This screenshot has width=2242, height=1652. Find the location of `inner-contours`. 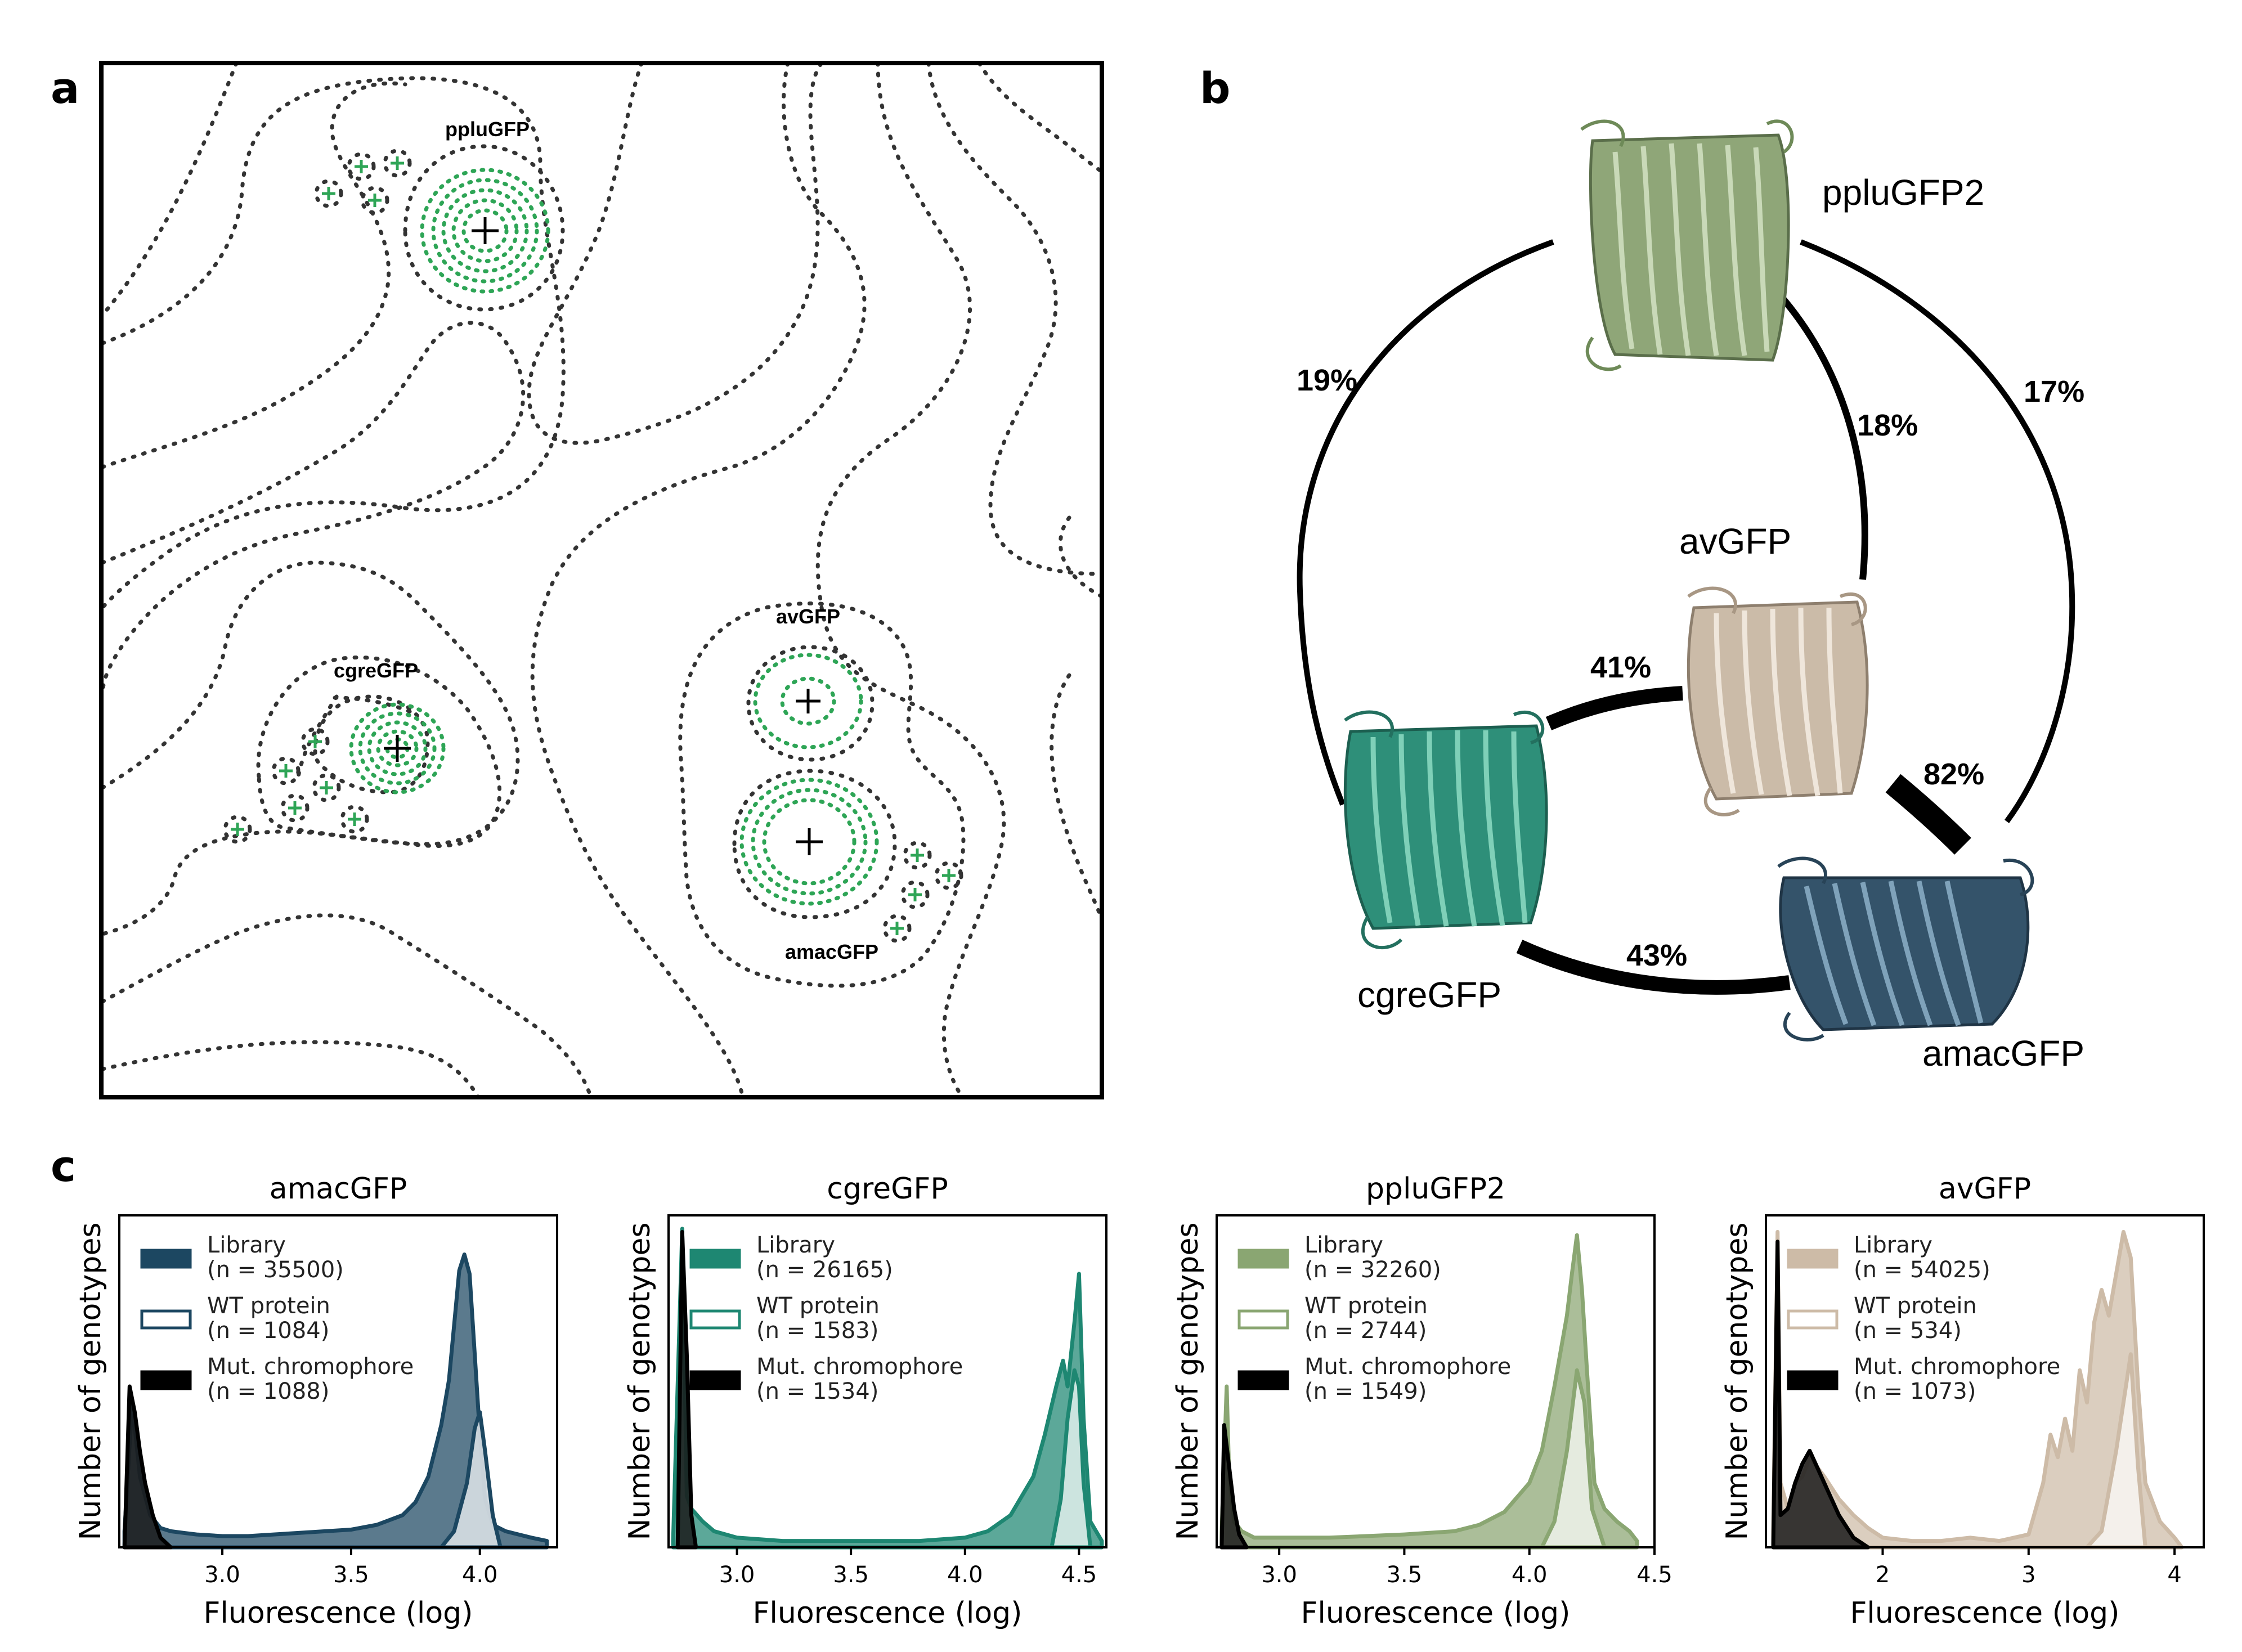

inner-contours is located at coordinates (614, 537).